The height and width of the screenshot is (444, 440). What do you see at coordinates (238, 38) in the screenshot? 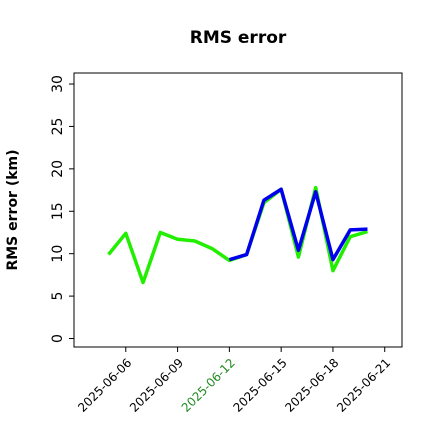
I see `chart-title: RMS error` at bounding box center [238, 38].